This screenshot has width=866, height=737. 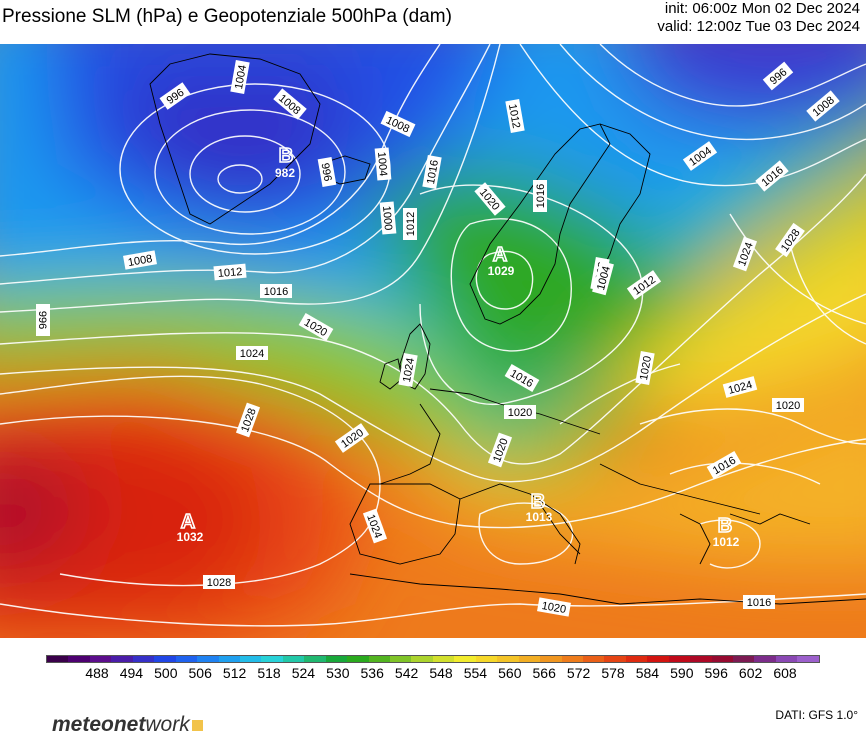 What do you see at coordinates (613, 673) in the screenshot?
I see `colorbar-tick-label: 578` at bounding box center [613, 673].